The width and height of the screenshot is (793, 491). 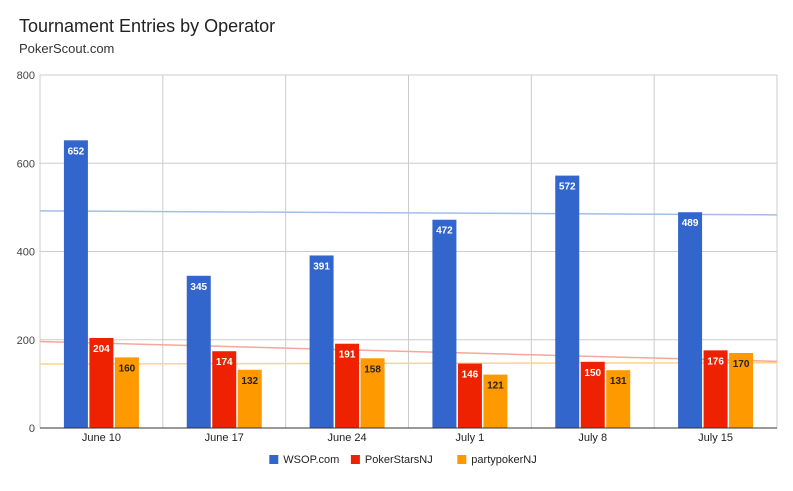 I want to click on x-tick-label: June 10, so click(x=101, y=438).